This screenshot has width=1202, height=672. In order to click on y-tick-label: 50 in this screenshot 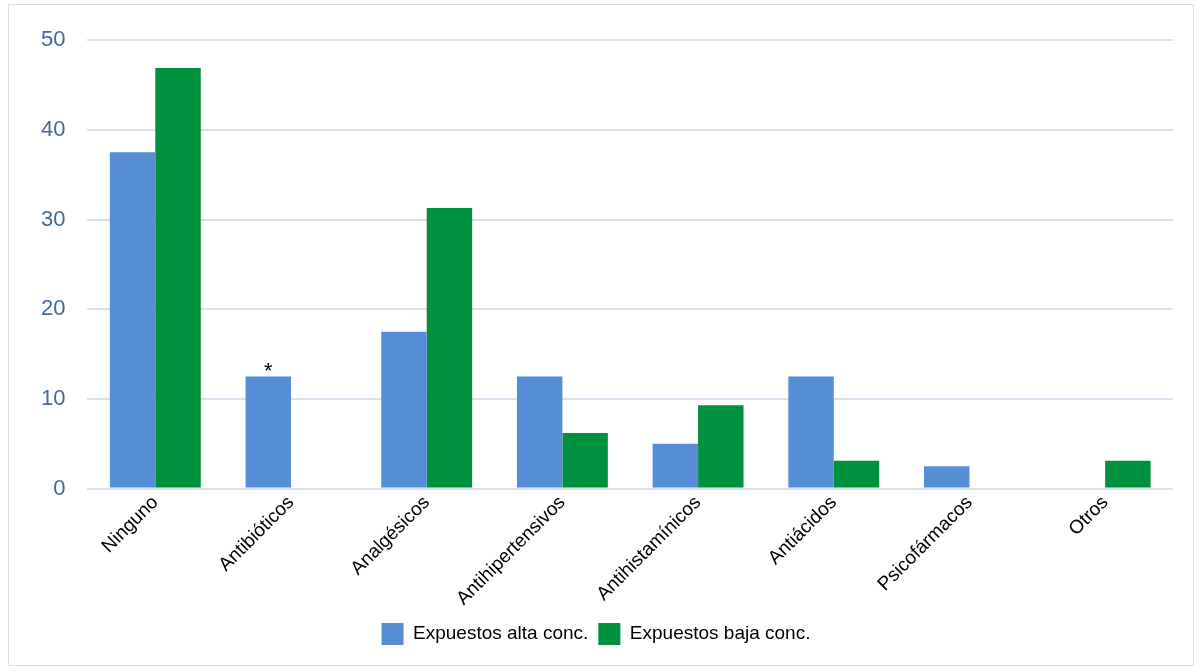, I will do `click(53, 39)`.